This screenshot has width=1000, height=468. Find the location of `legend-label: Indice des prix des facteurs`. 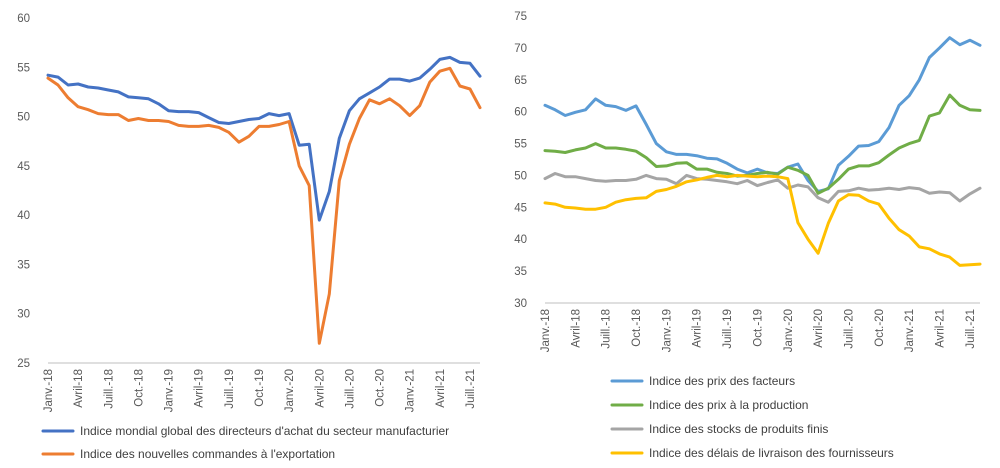

legend-label: Indice des prix des facteurs is located at coordinates (722, 381).